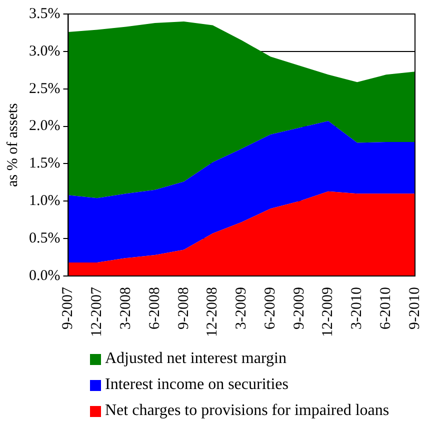  I want to click on x-tick-label: 12-2007, so click(97, 312).